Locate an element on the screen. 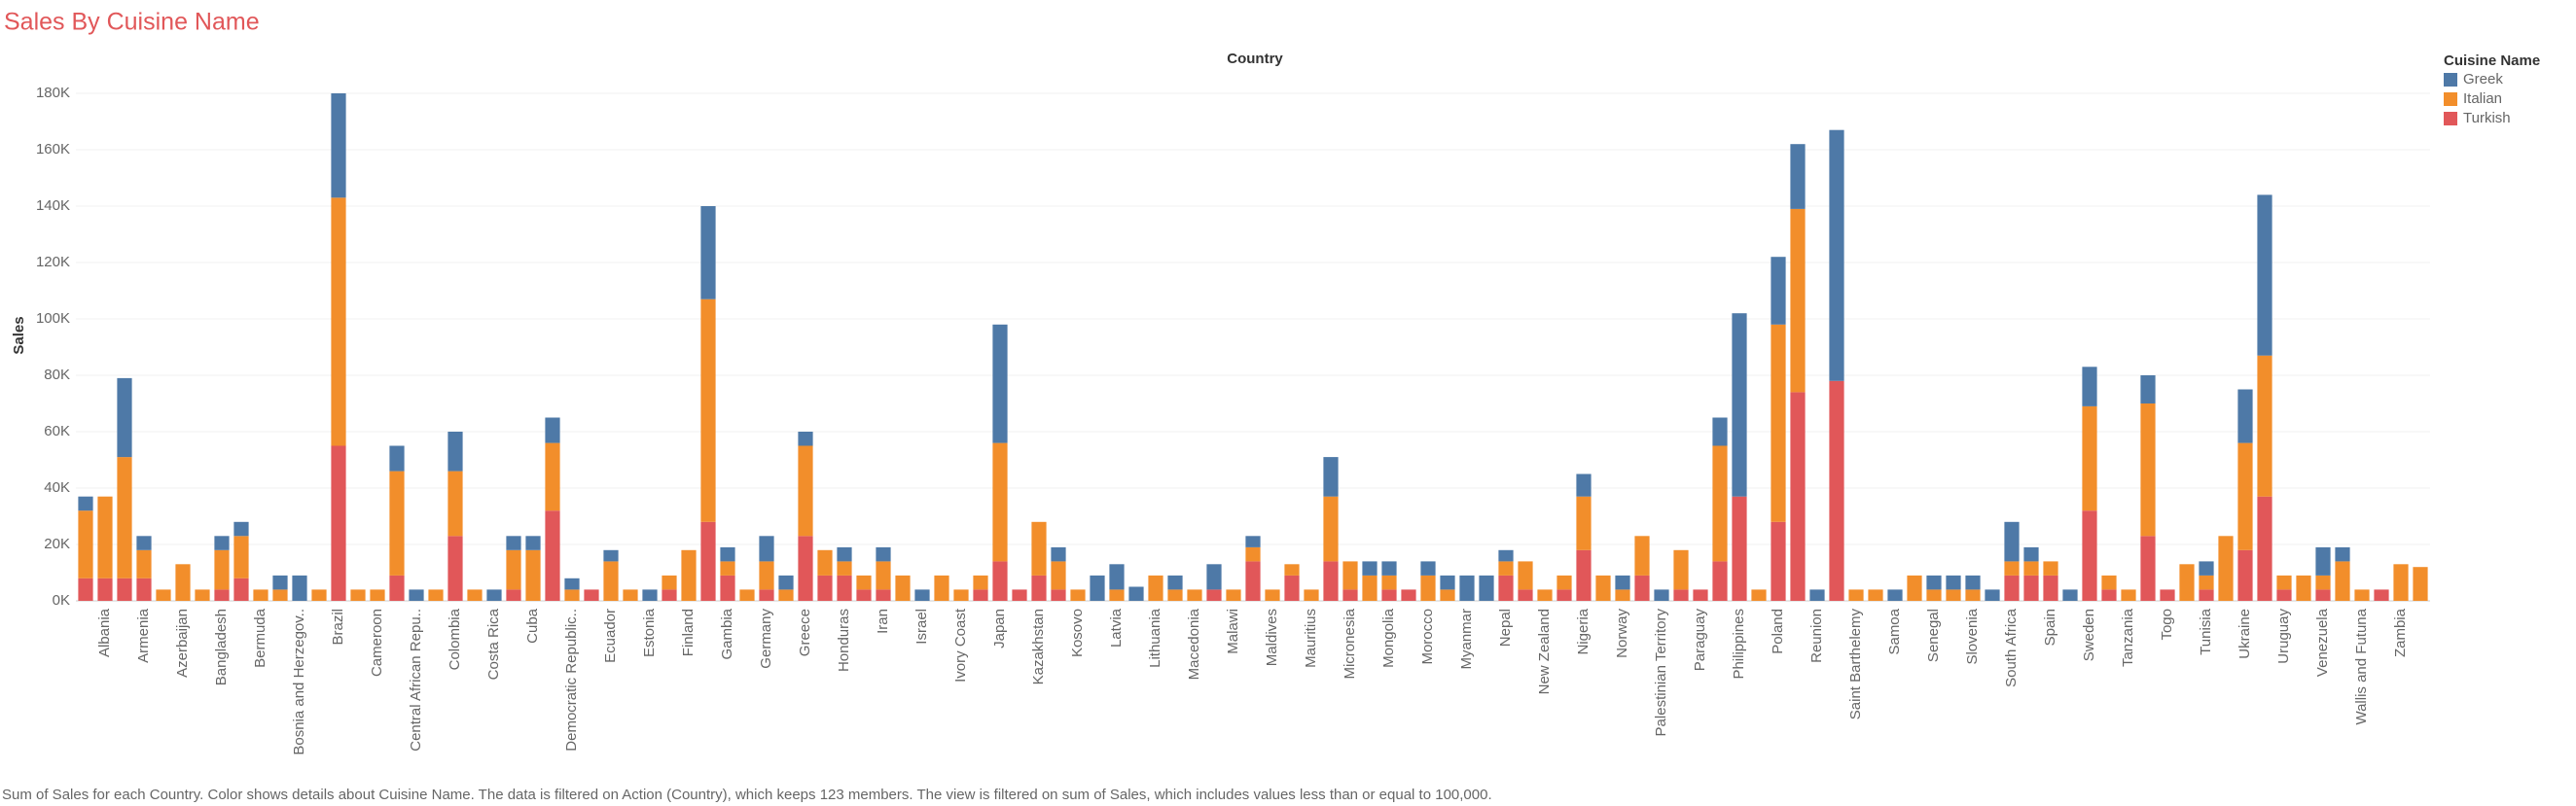 The image size is (2576, 806). x-tick-label: South Africa is located at coordinates (2011, 647).